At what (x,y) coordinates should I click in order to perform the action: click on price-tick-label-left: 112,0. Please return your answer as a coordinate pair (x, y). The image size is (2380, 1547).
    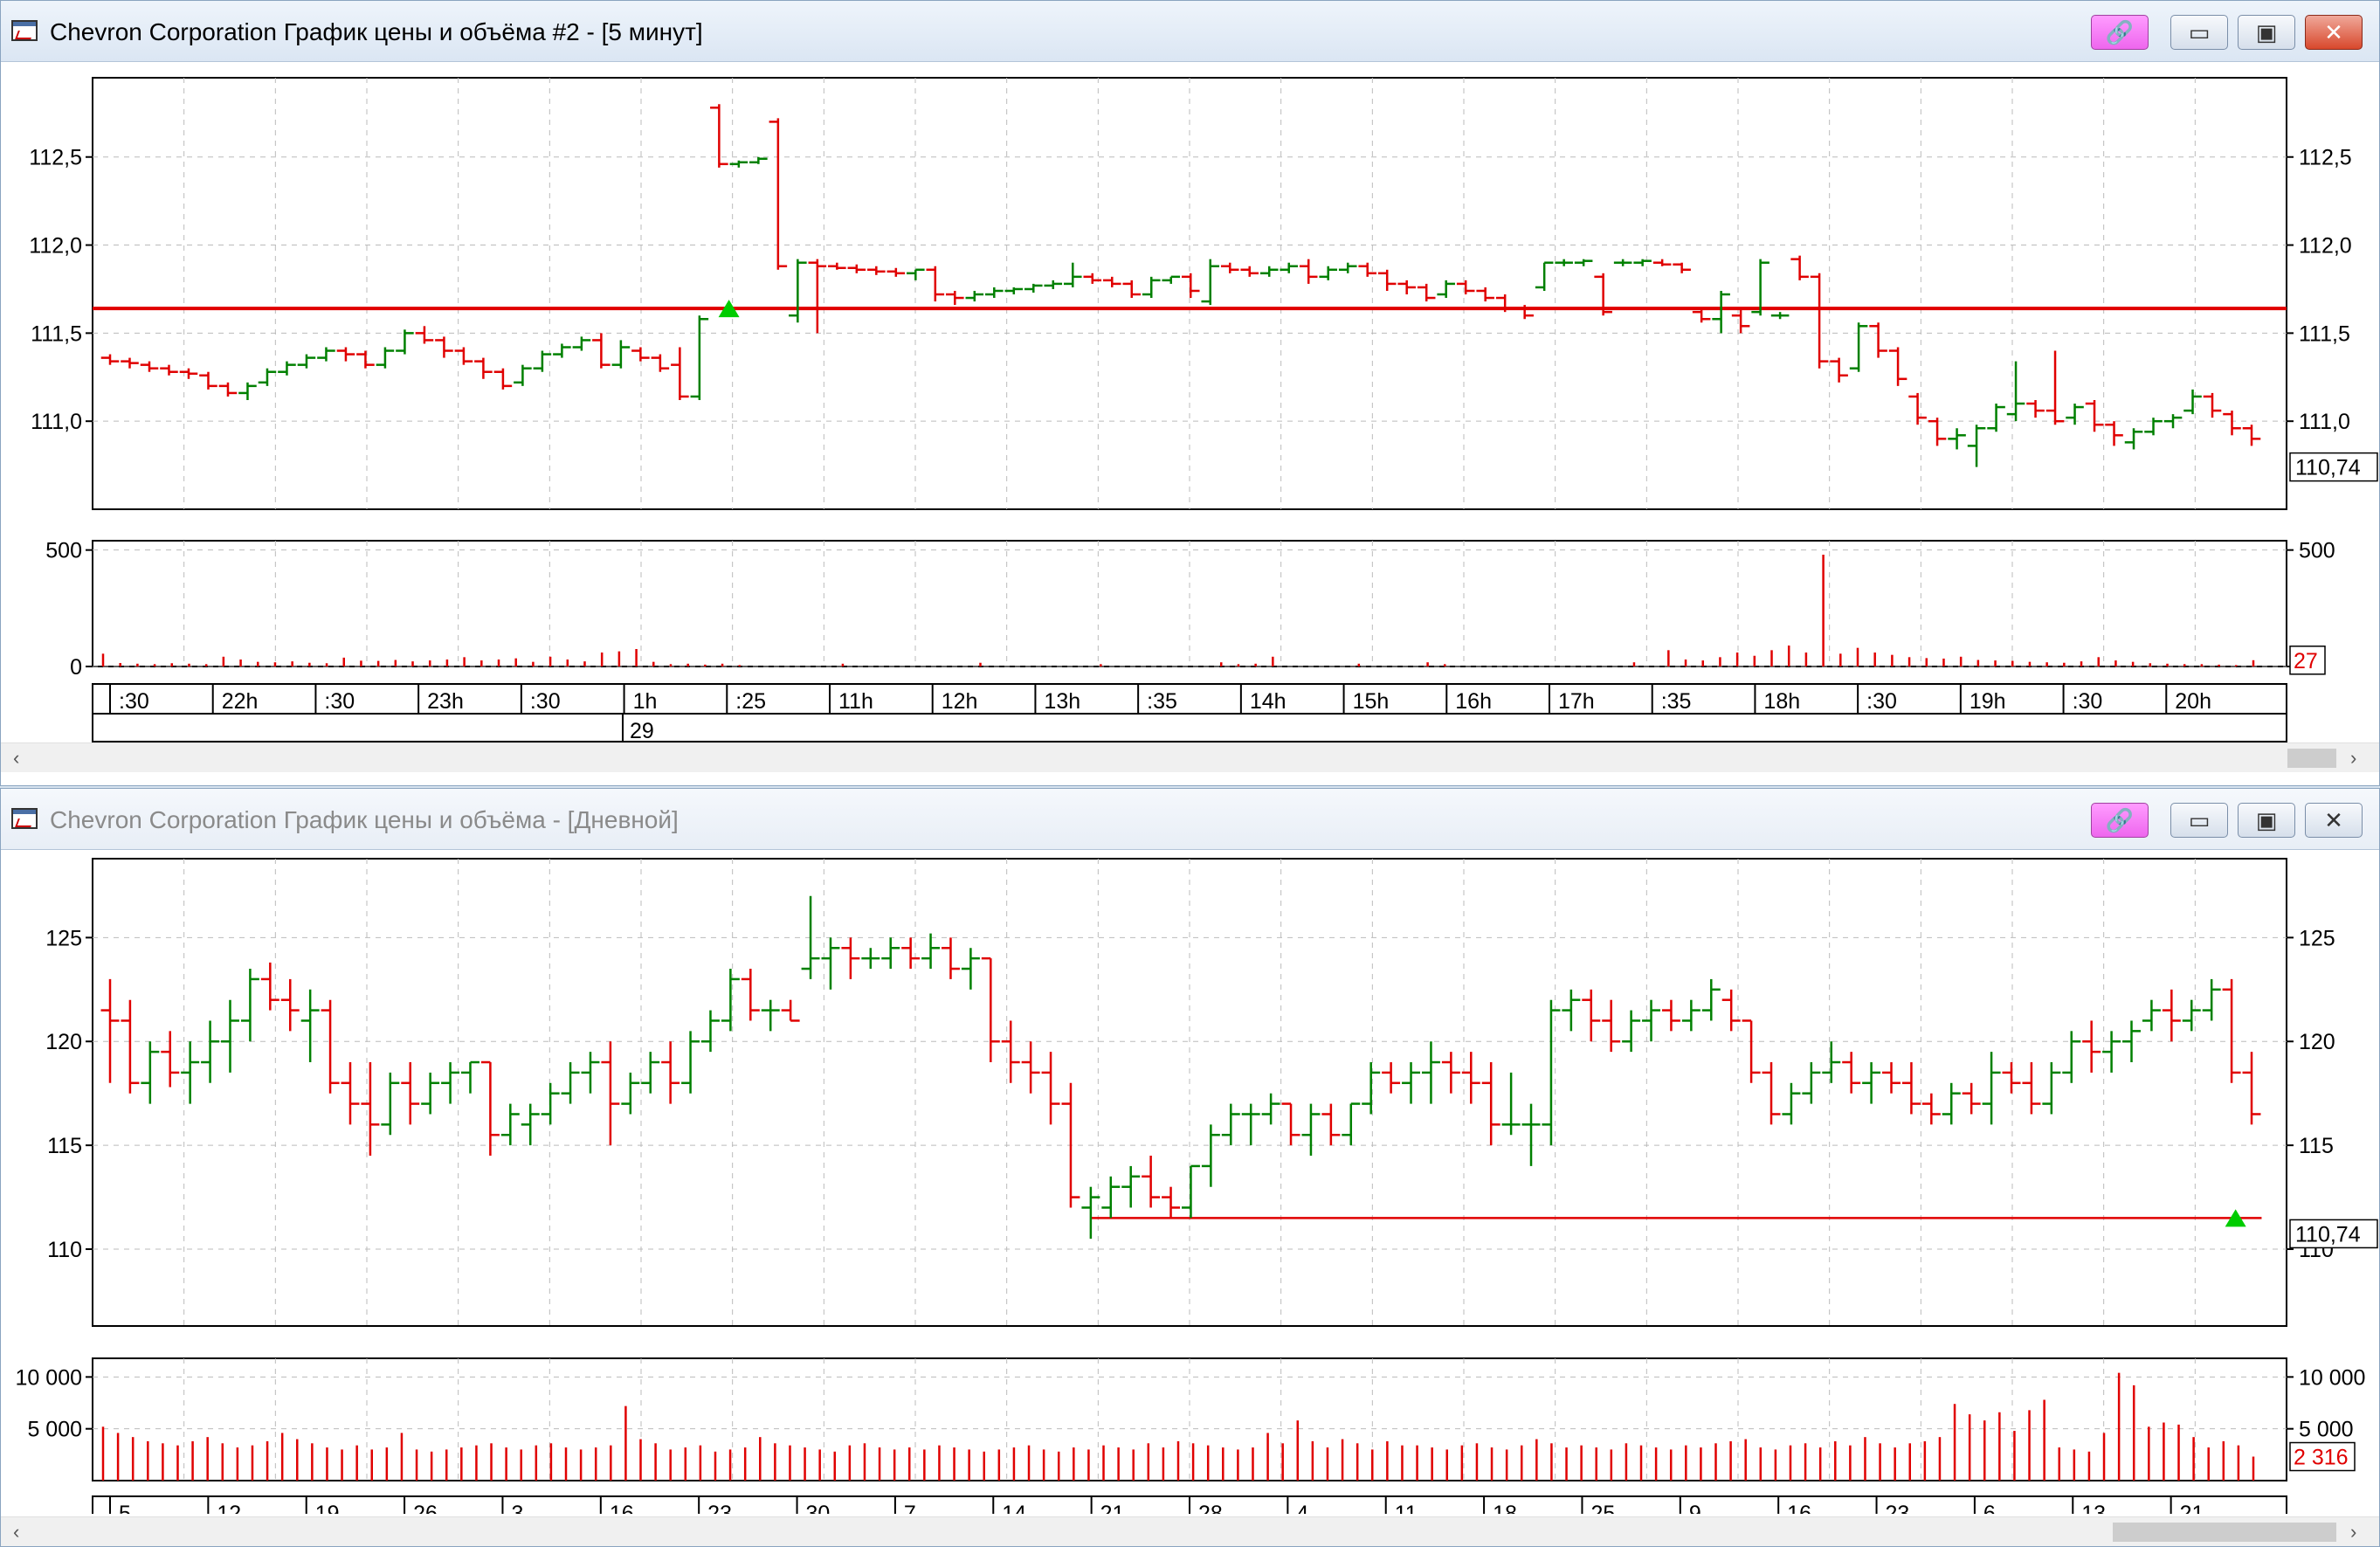
    Looking at the image, I should click on (55, 246).